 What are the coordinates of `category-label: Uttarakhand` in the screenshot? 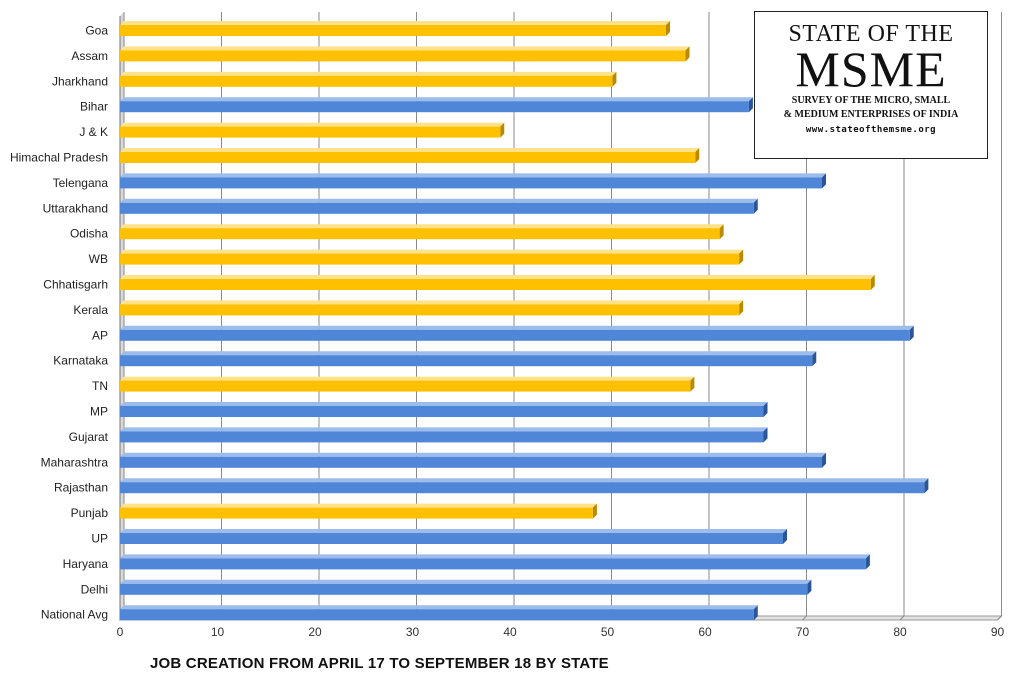 It's located at (75, 208).